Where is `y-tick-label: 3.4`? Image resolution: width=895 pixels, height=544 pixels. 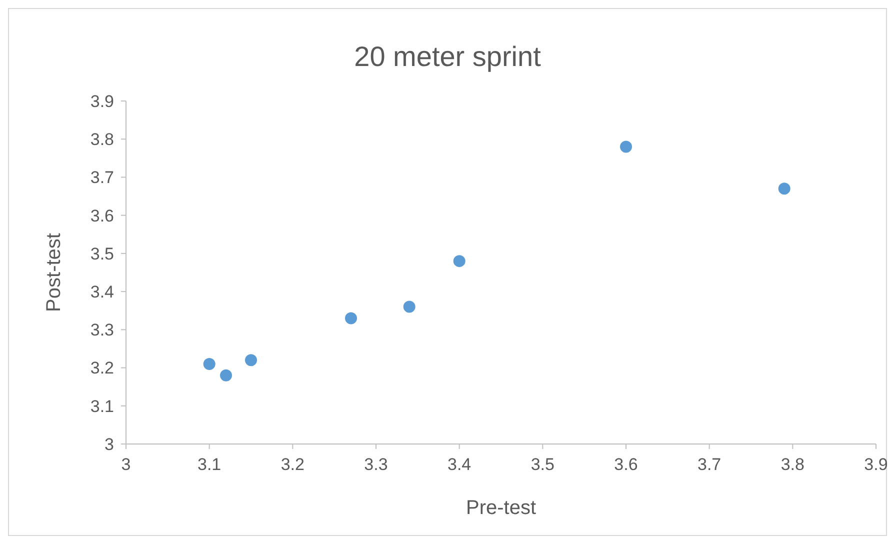
y-tick-label: 3.4 is located at coordinates (102, 292).